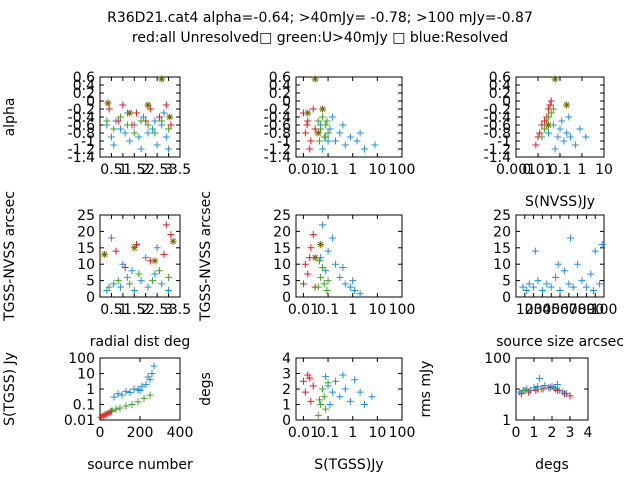  I want to click on y-axis-label: TGSS-NVSS arcsec, so click(10, 256).